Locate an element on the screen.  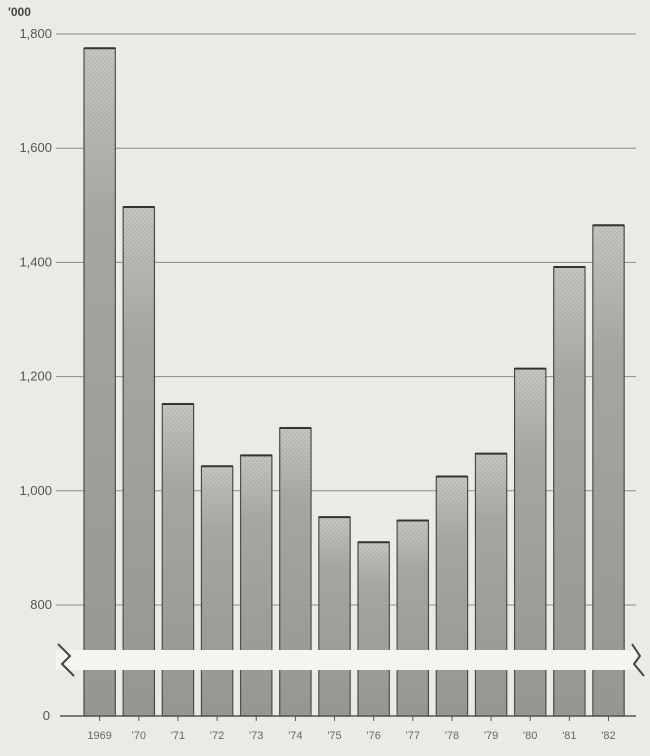
x-tick-label: '71 is located at coordinates (178, 736).